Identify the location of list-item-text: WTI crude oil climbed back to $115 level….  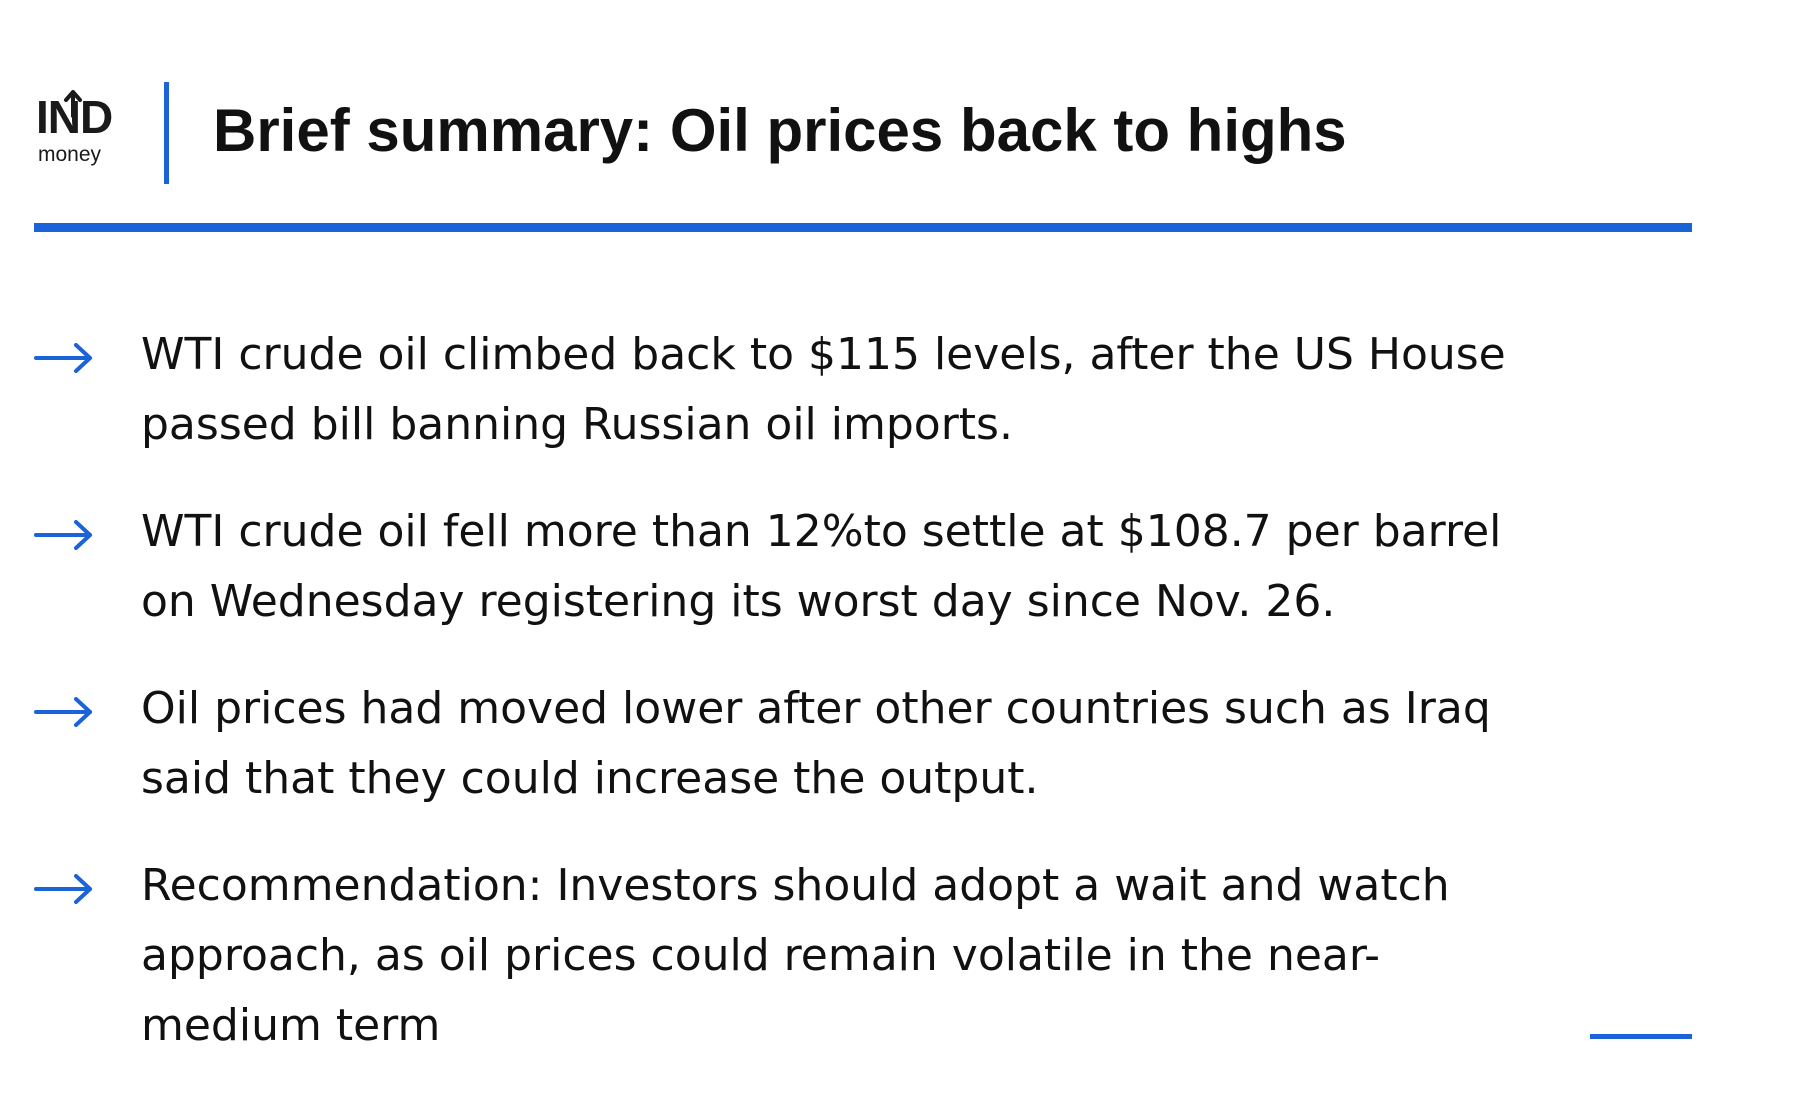
(841, 390).